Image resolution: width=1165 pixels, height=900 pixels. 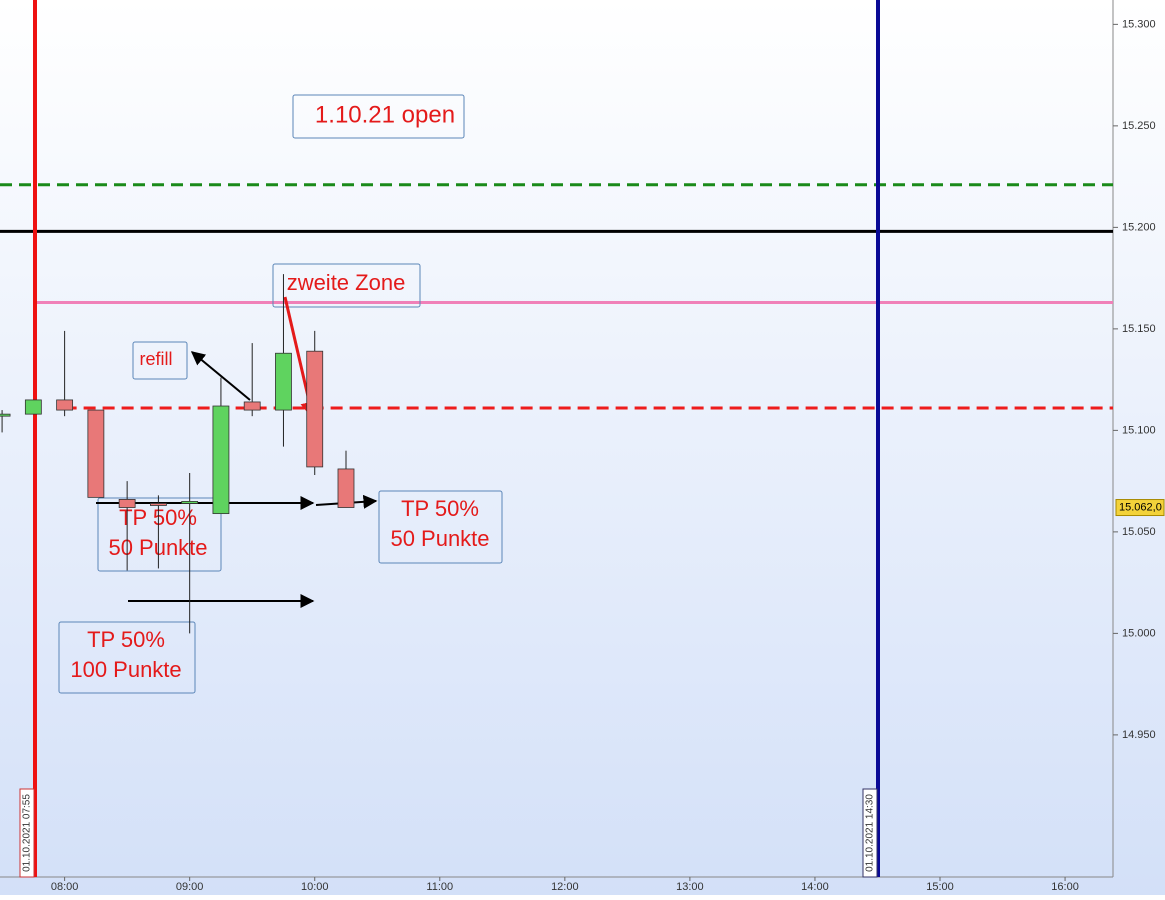 What do you see at coordinates (65, 887) in the screenshot?
I see `x-tick-label: 08:00` at bounding box center [65, 887].